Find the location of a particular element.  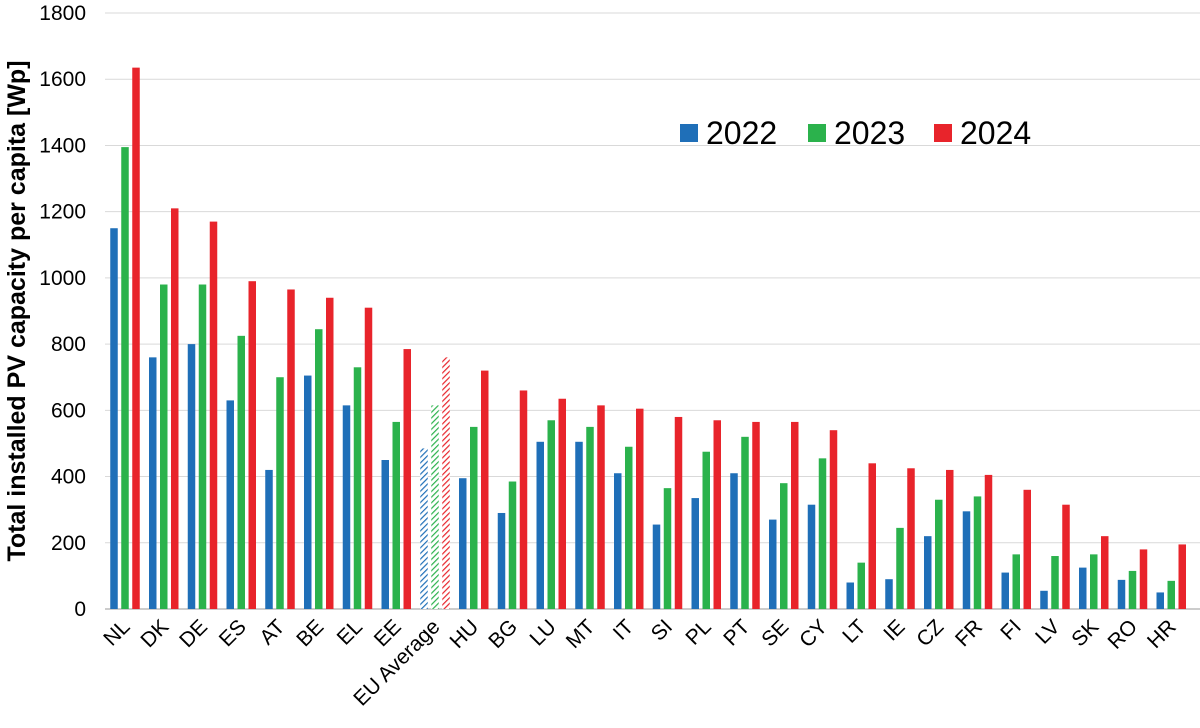

bar-lu-2023 is located at coordinates (551, 514).